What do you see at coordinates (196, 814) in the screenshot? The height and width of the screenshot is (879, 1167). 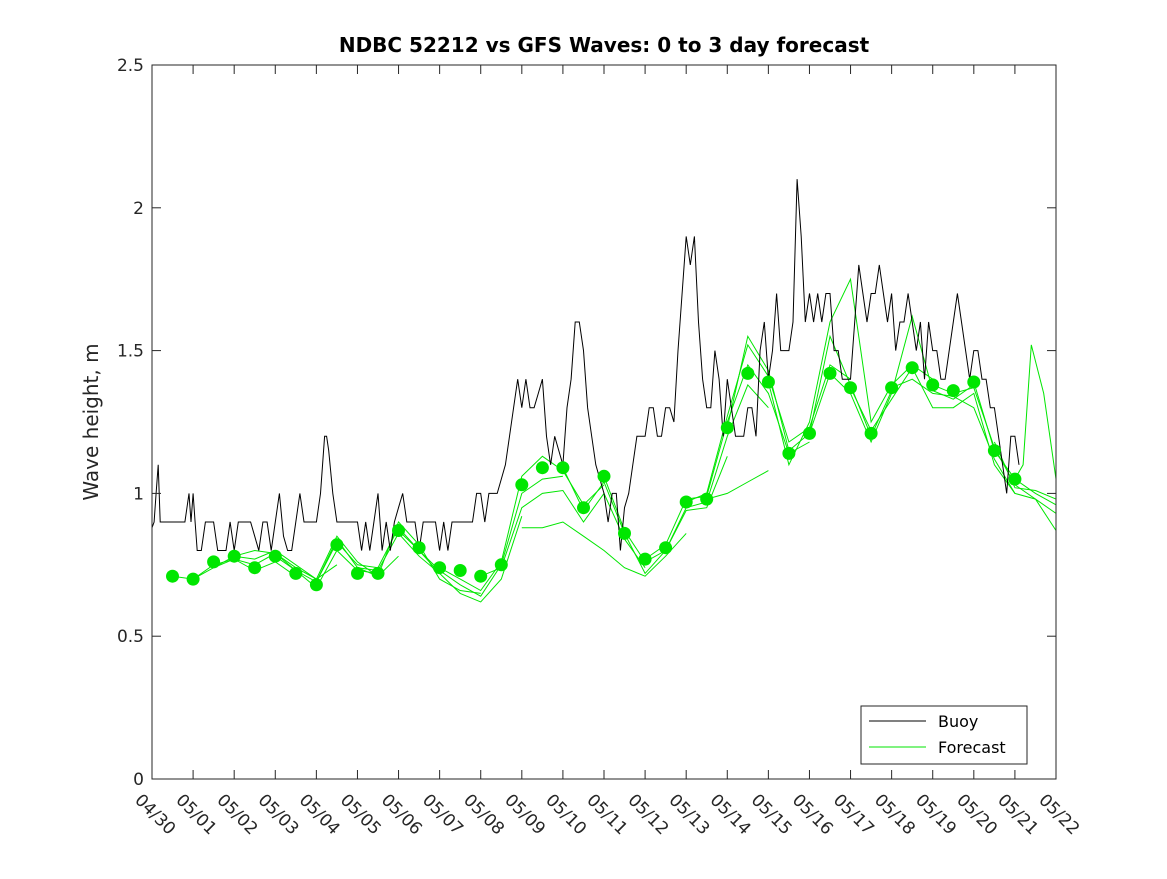 I see `x-tick-label: 05/01` at bounding box center [196, 814].